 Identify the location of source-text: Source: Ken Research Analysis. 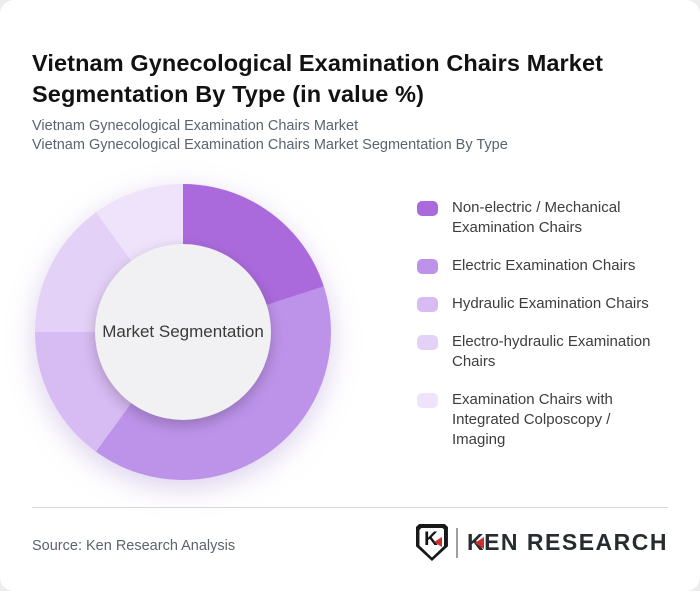
(134, 546).